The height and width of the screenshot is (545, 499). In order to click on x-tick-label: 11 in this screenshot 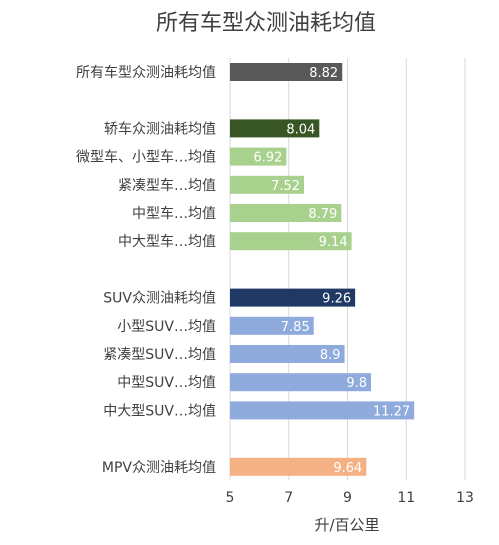, I will do `click(406, 498)`.